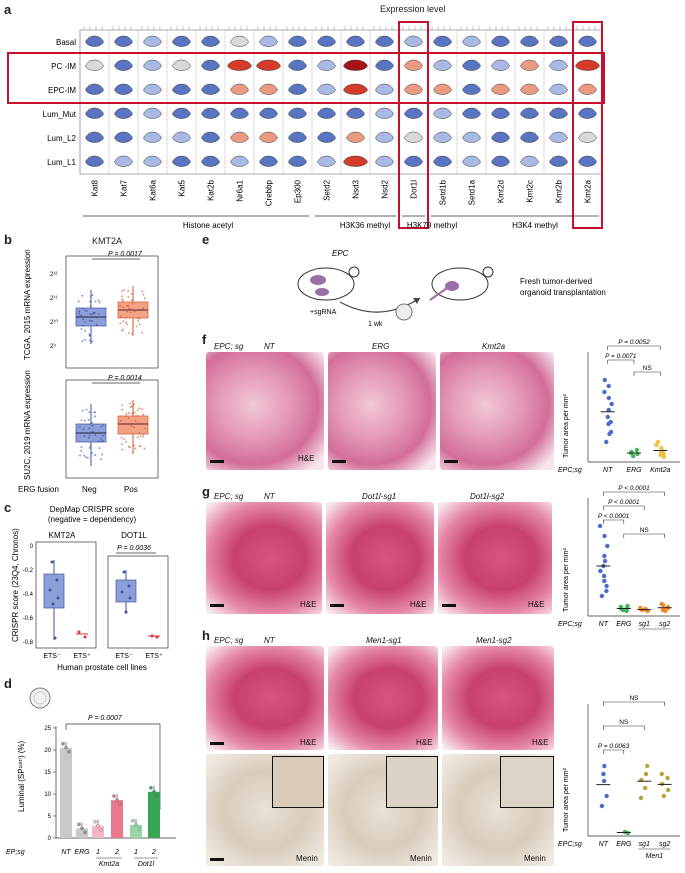 The height and width of the screenshot is (873, 685). I want to click on panel-e-sgrna: +sgRNA, so click(323, 312).